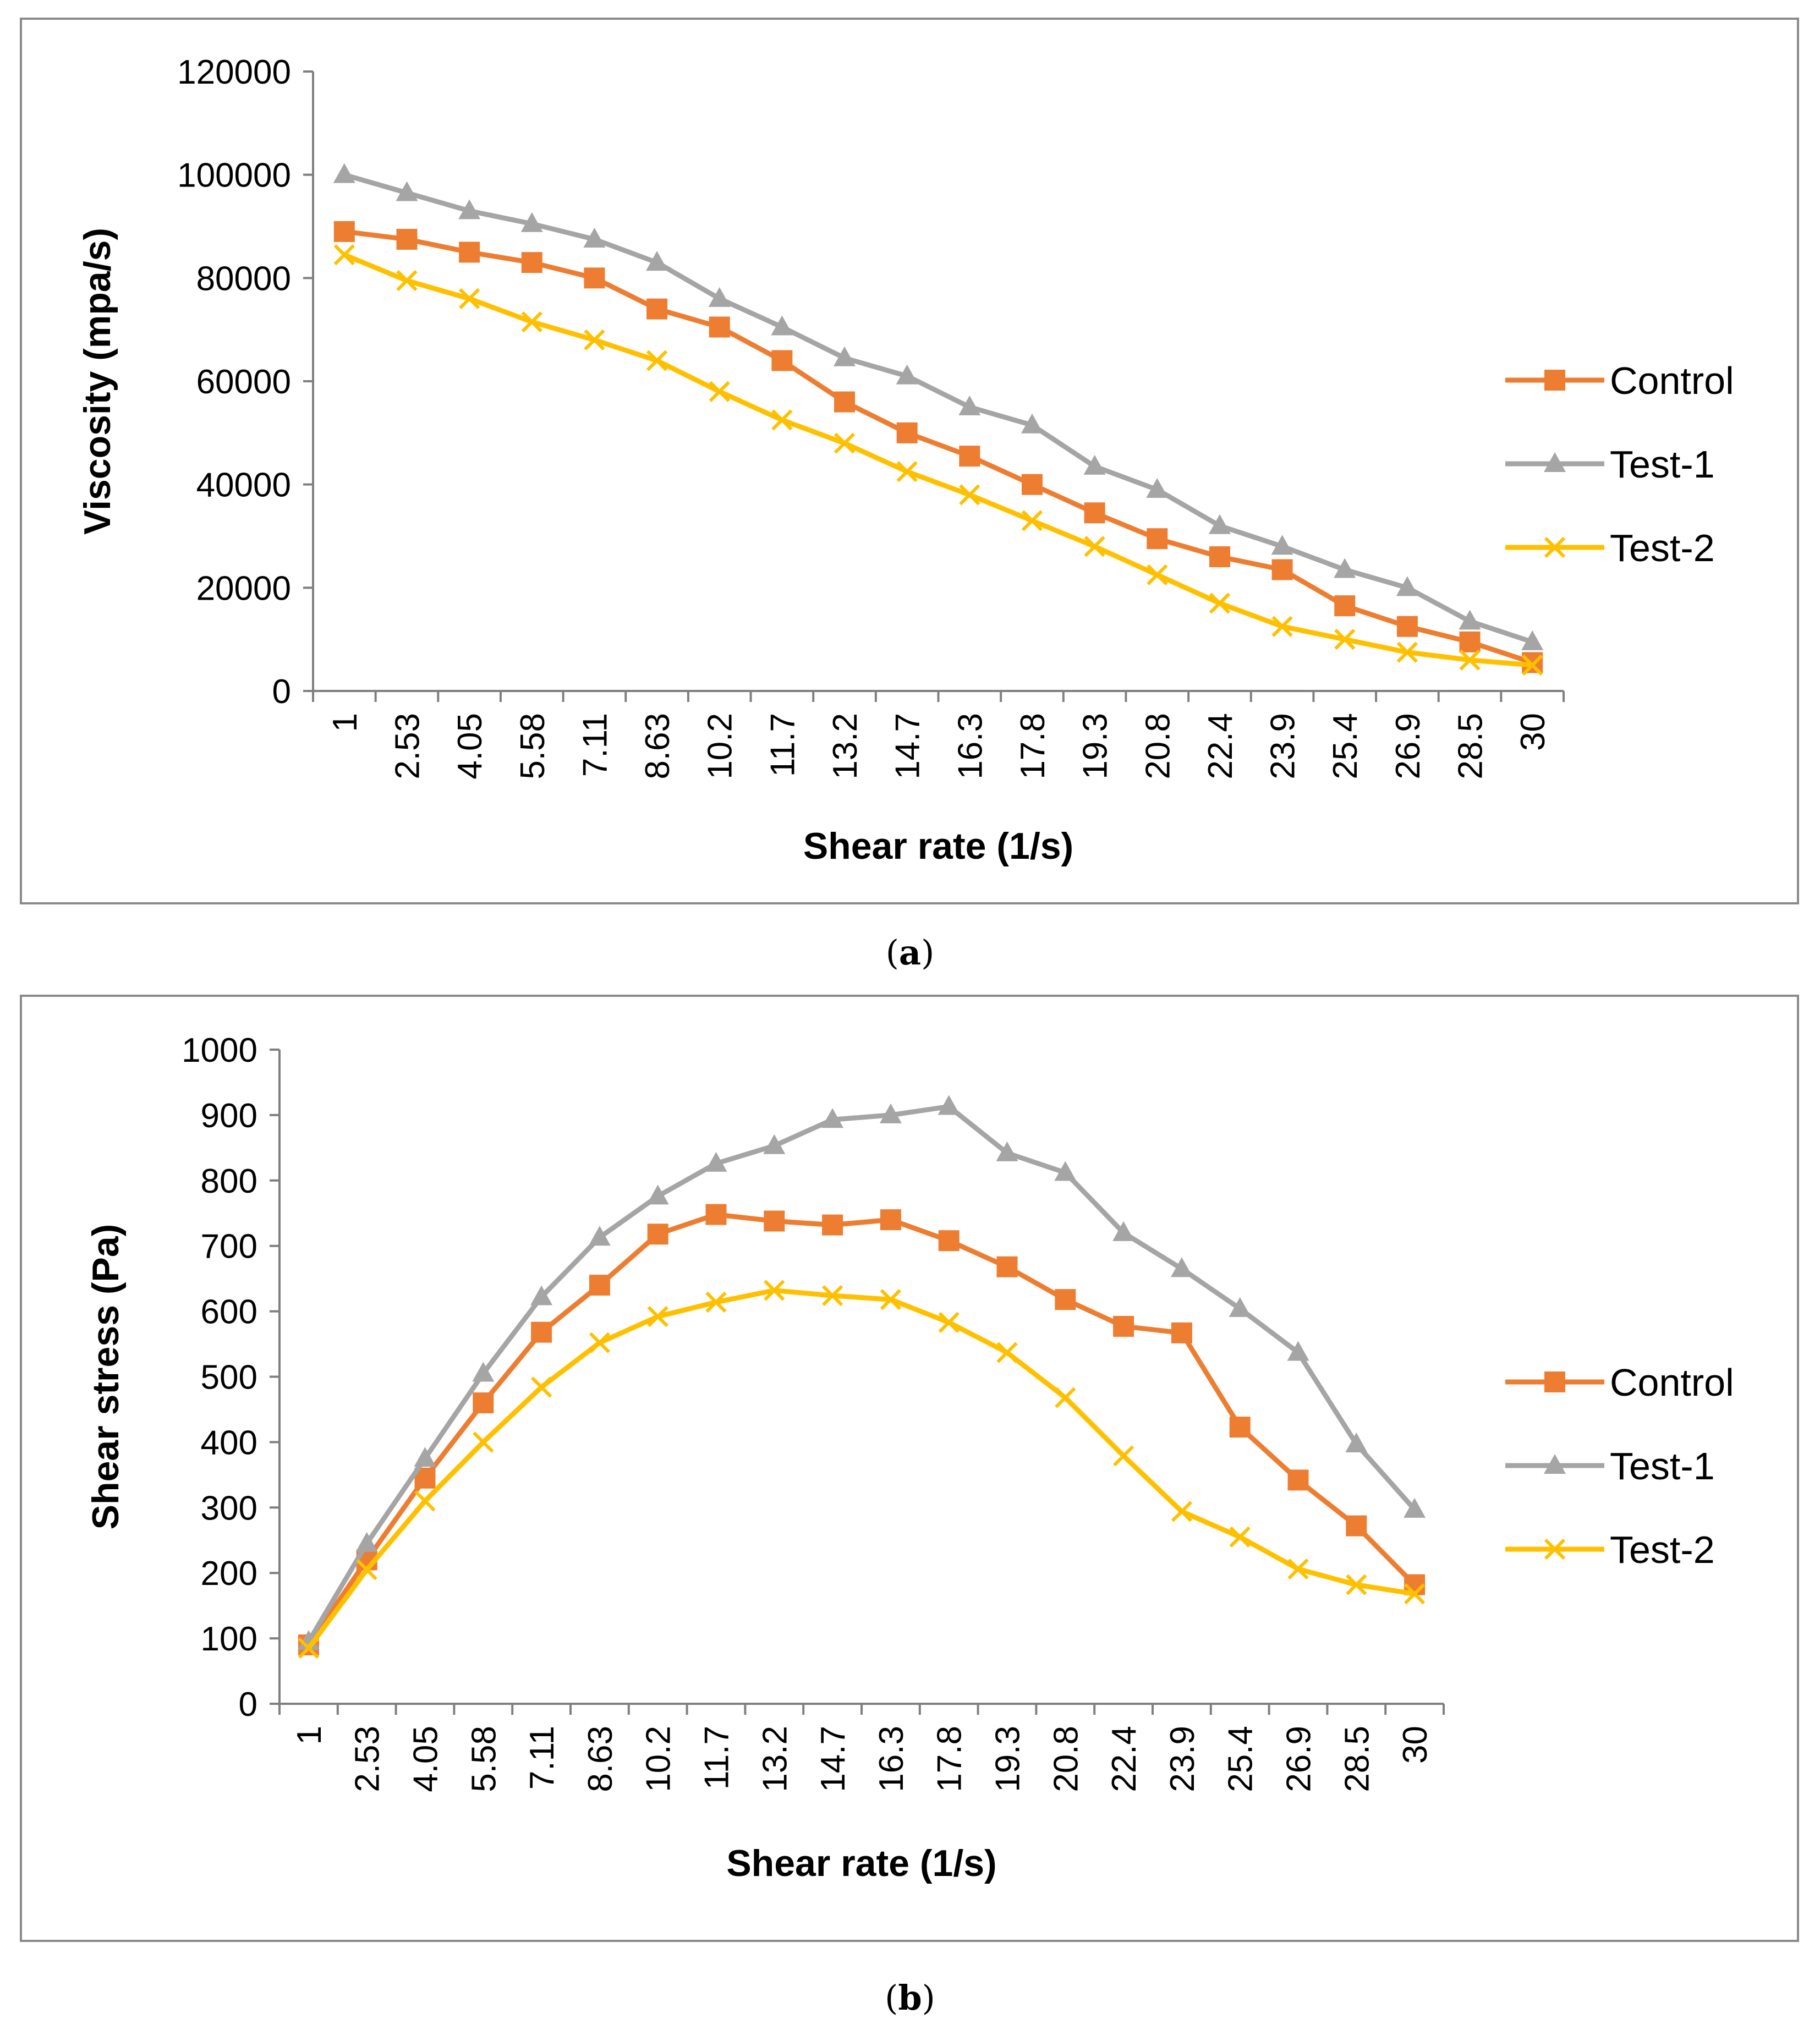 This screenshot has width=1820, height=2019. I want to click on x-tick-label: 11.7, so click(783, 745).